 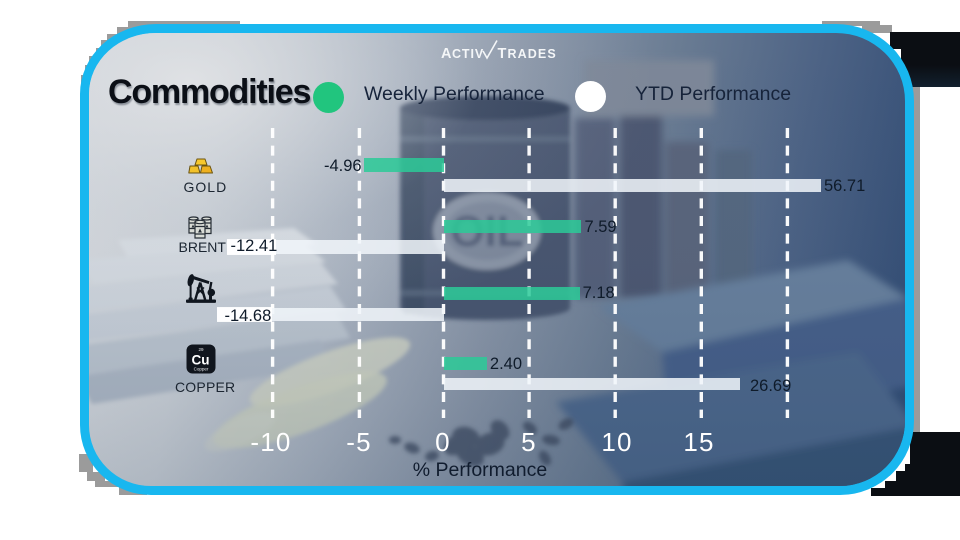 I want to click on svg-text: RADES, so click(x=532, y=54).